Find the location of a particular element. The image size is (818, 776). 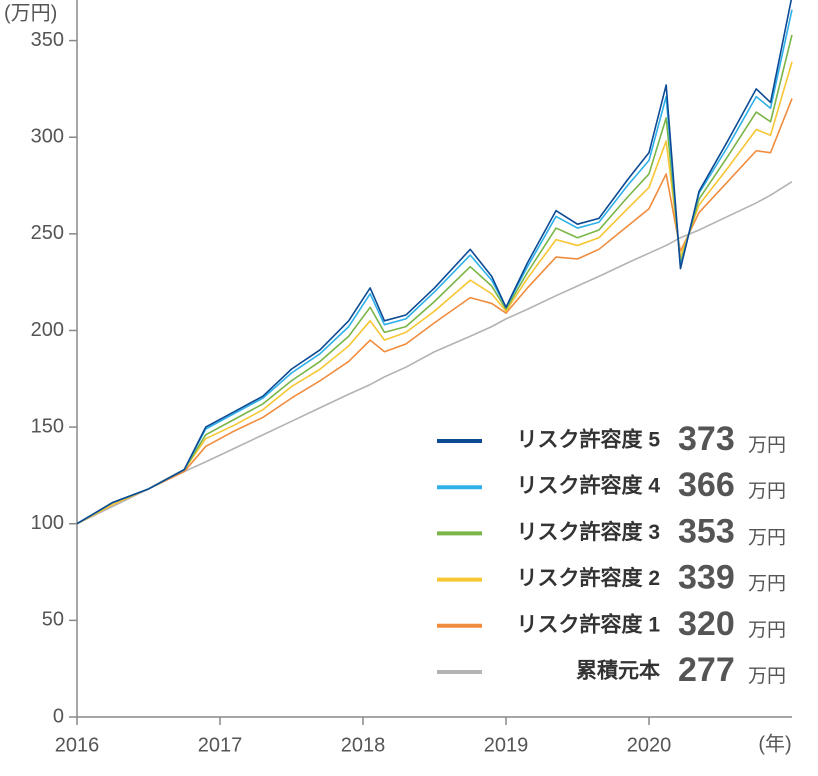

x-tick-label: 2018 is located at coordinates (363, 745).